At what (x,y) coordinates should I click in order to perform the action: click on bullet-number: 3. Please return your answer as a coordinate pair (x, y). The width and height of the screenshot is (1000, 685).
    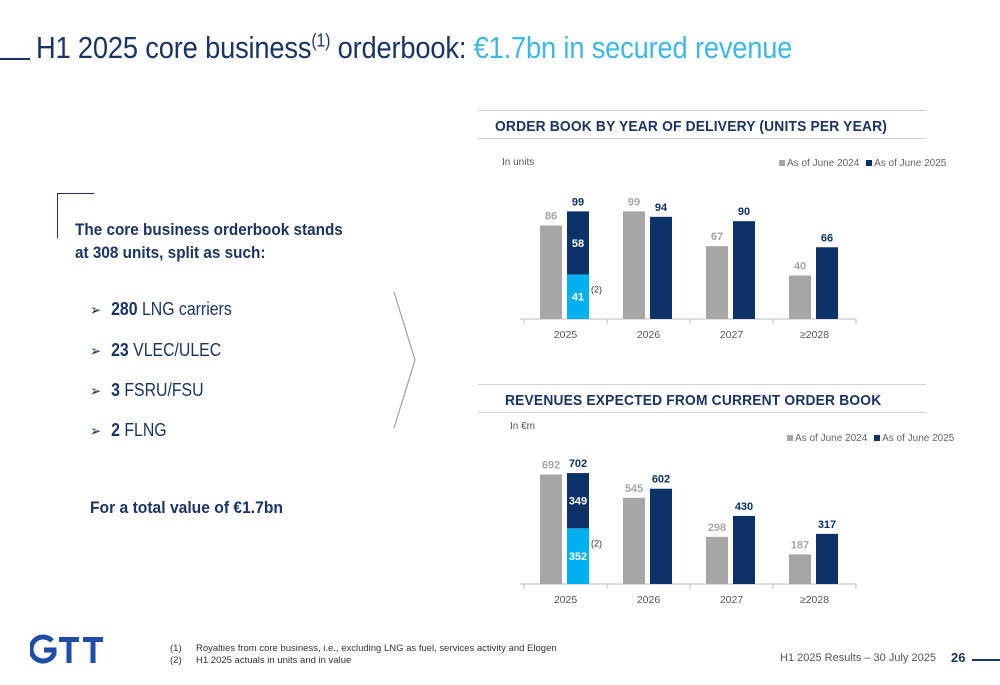
    Looking at the image, I should click on (115, 390).